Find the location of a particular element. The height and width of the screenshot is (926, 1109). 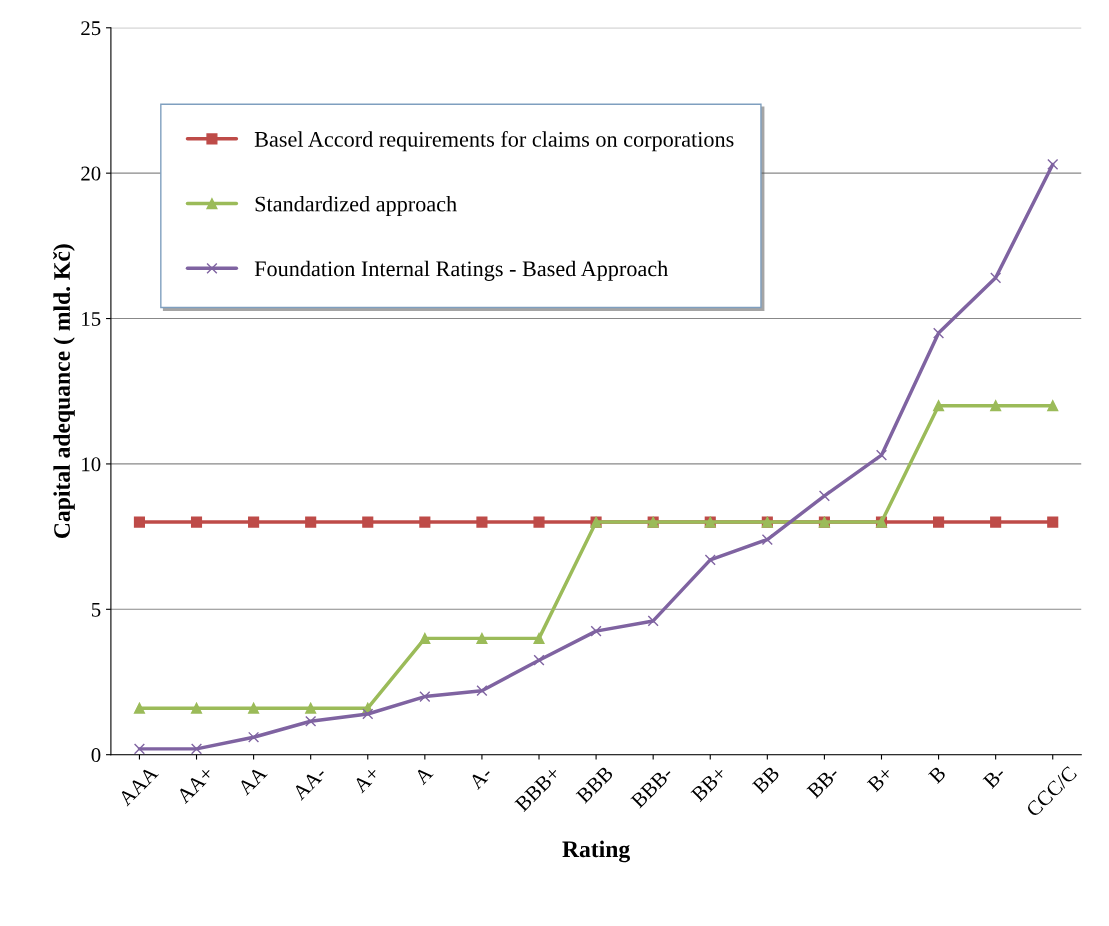

x-tick-label: AA+ is located at coordinates (195, 785).